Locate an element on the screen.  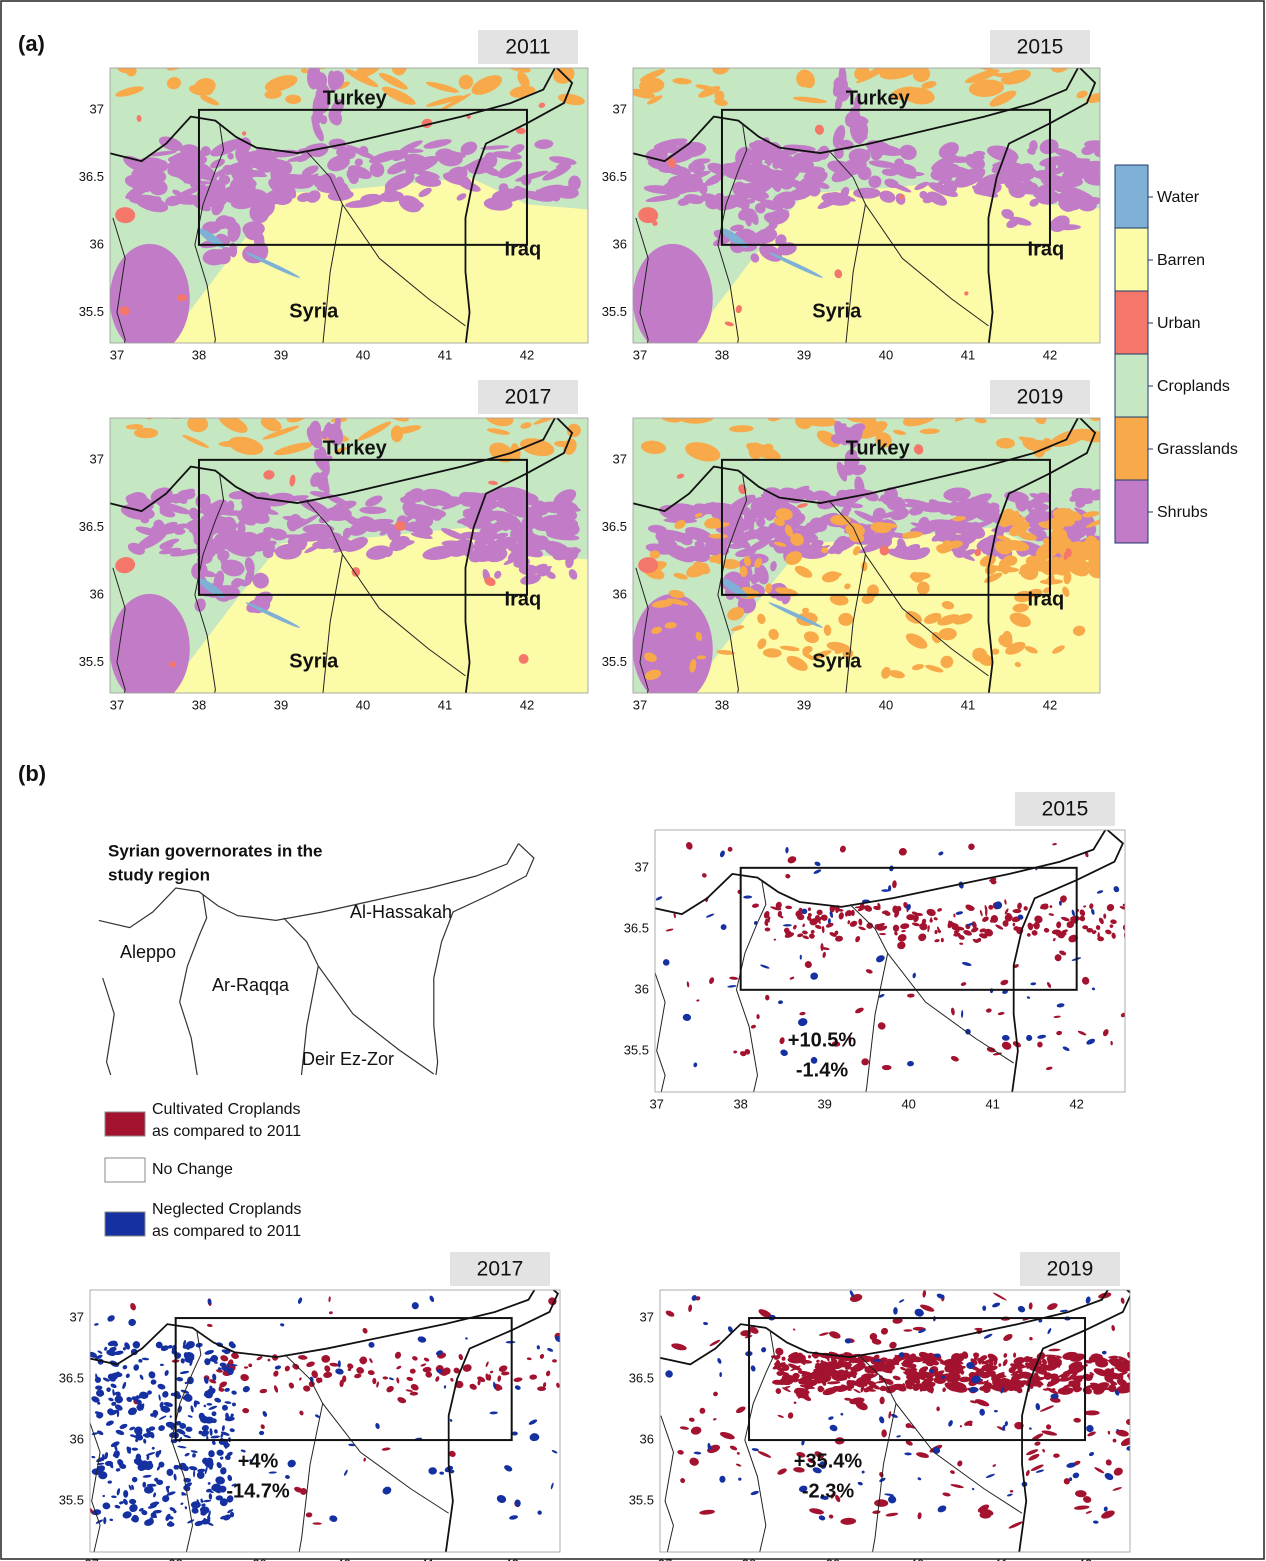
legend-swatch is located at coordinates (125, 1170).